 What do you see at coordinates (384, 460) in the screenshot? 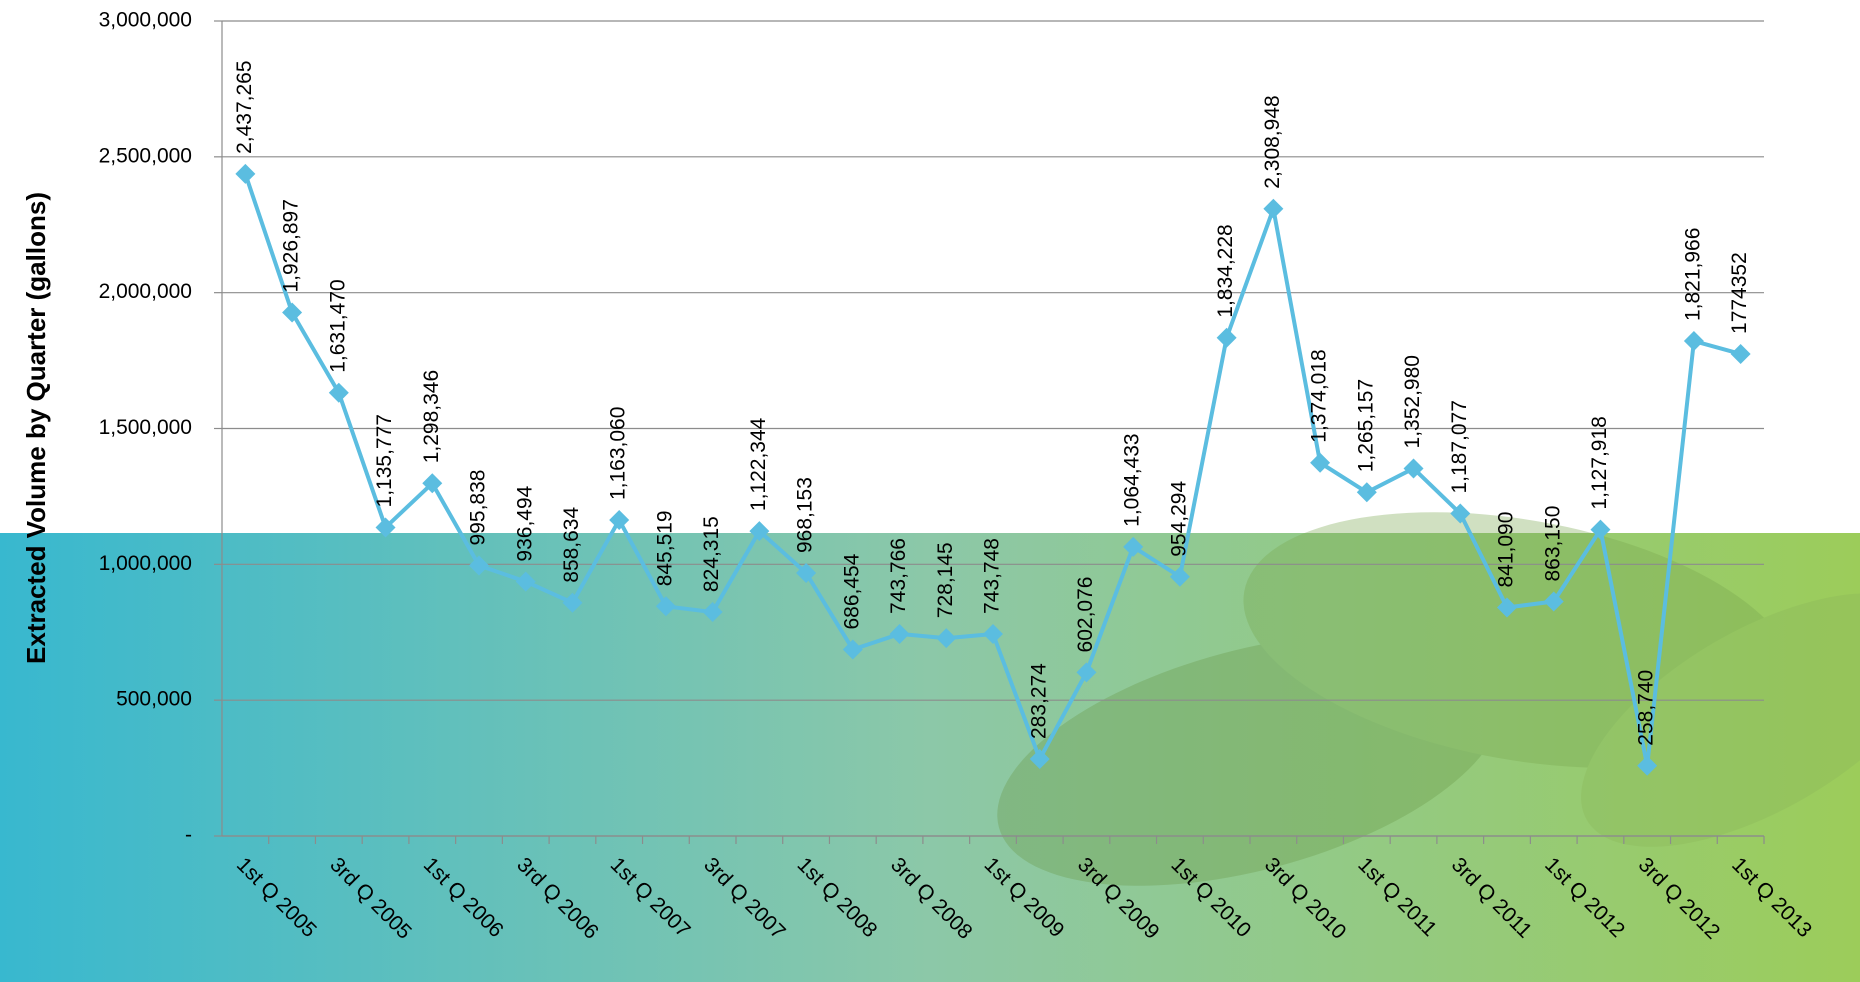
I see `data-label: 1,135,777` at bounding box center [384, 460].